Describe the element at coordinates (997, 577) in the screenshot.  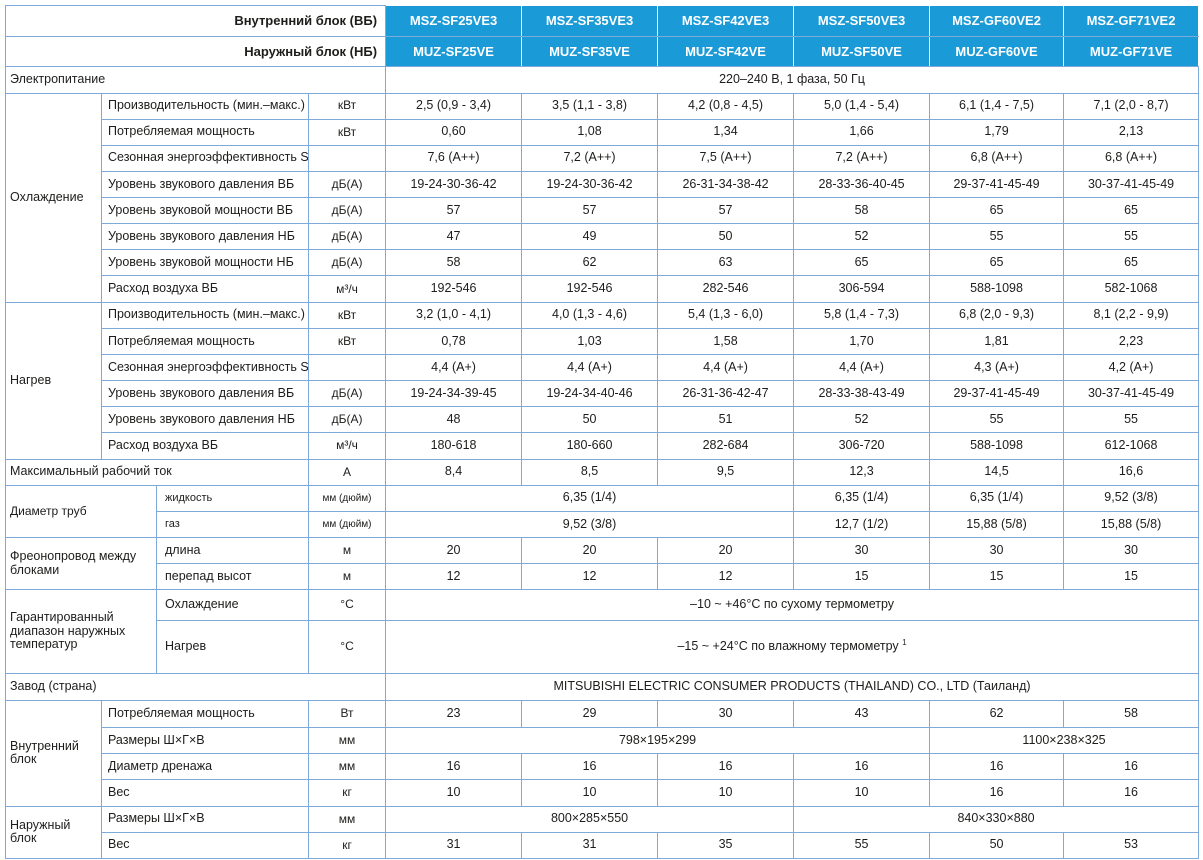
I see `value-cell: 15` at that location.